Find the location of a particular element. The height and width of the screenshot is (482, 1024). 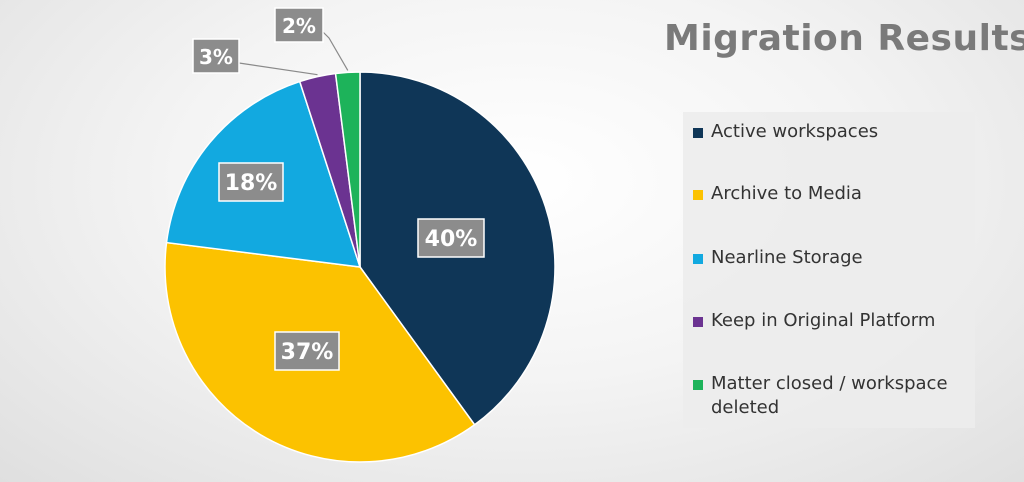

data-label-nearline-storage: 18% is located at coordinates (251, 182).